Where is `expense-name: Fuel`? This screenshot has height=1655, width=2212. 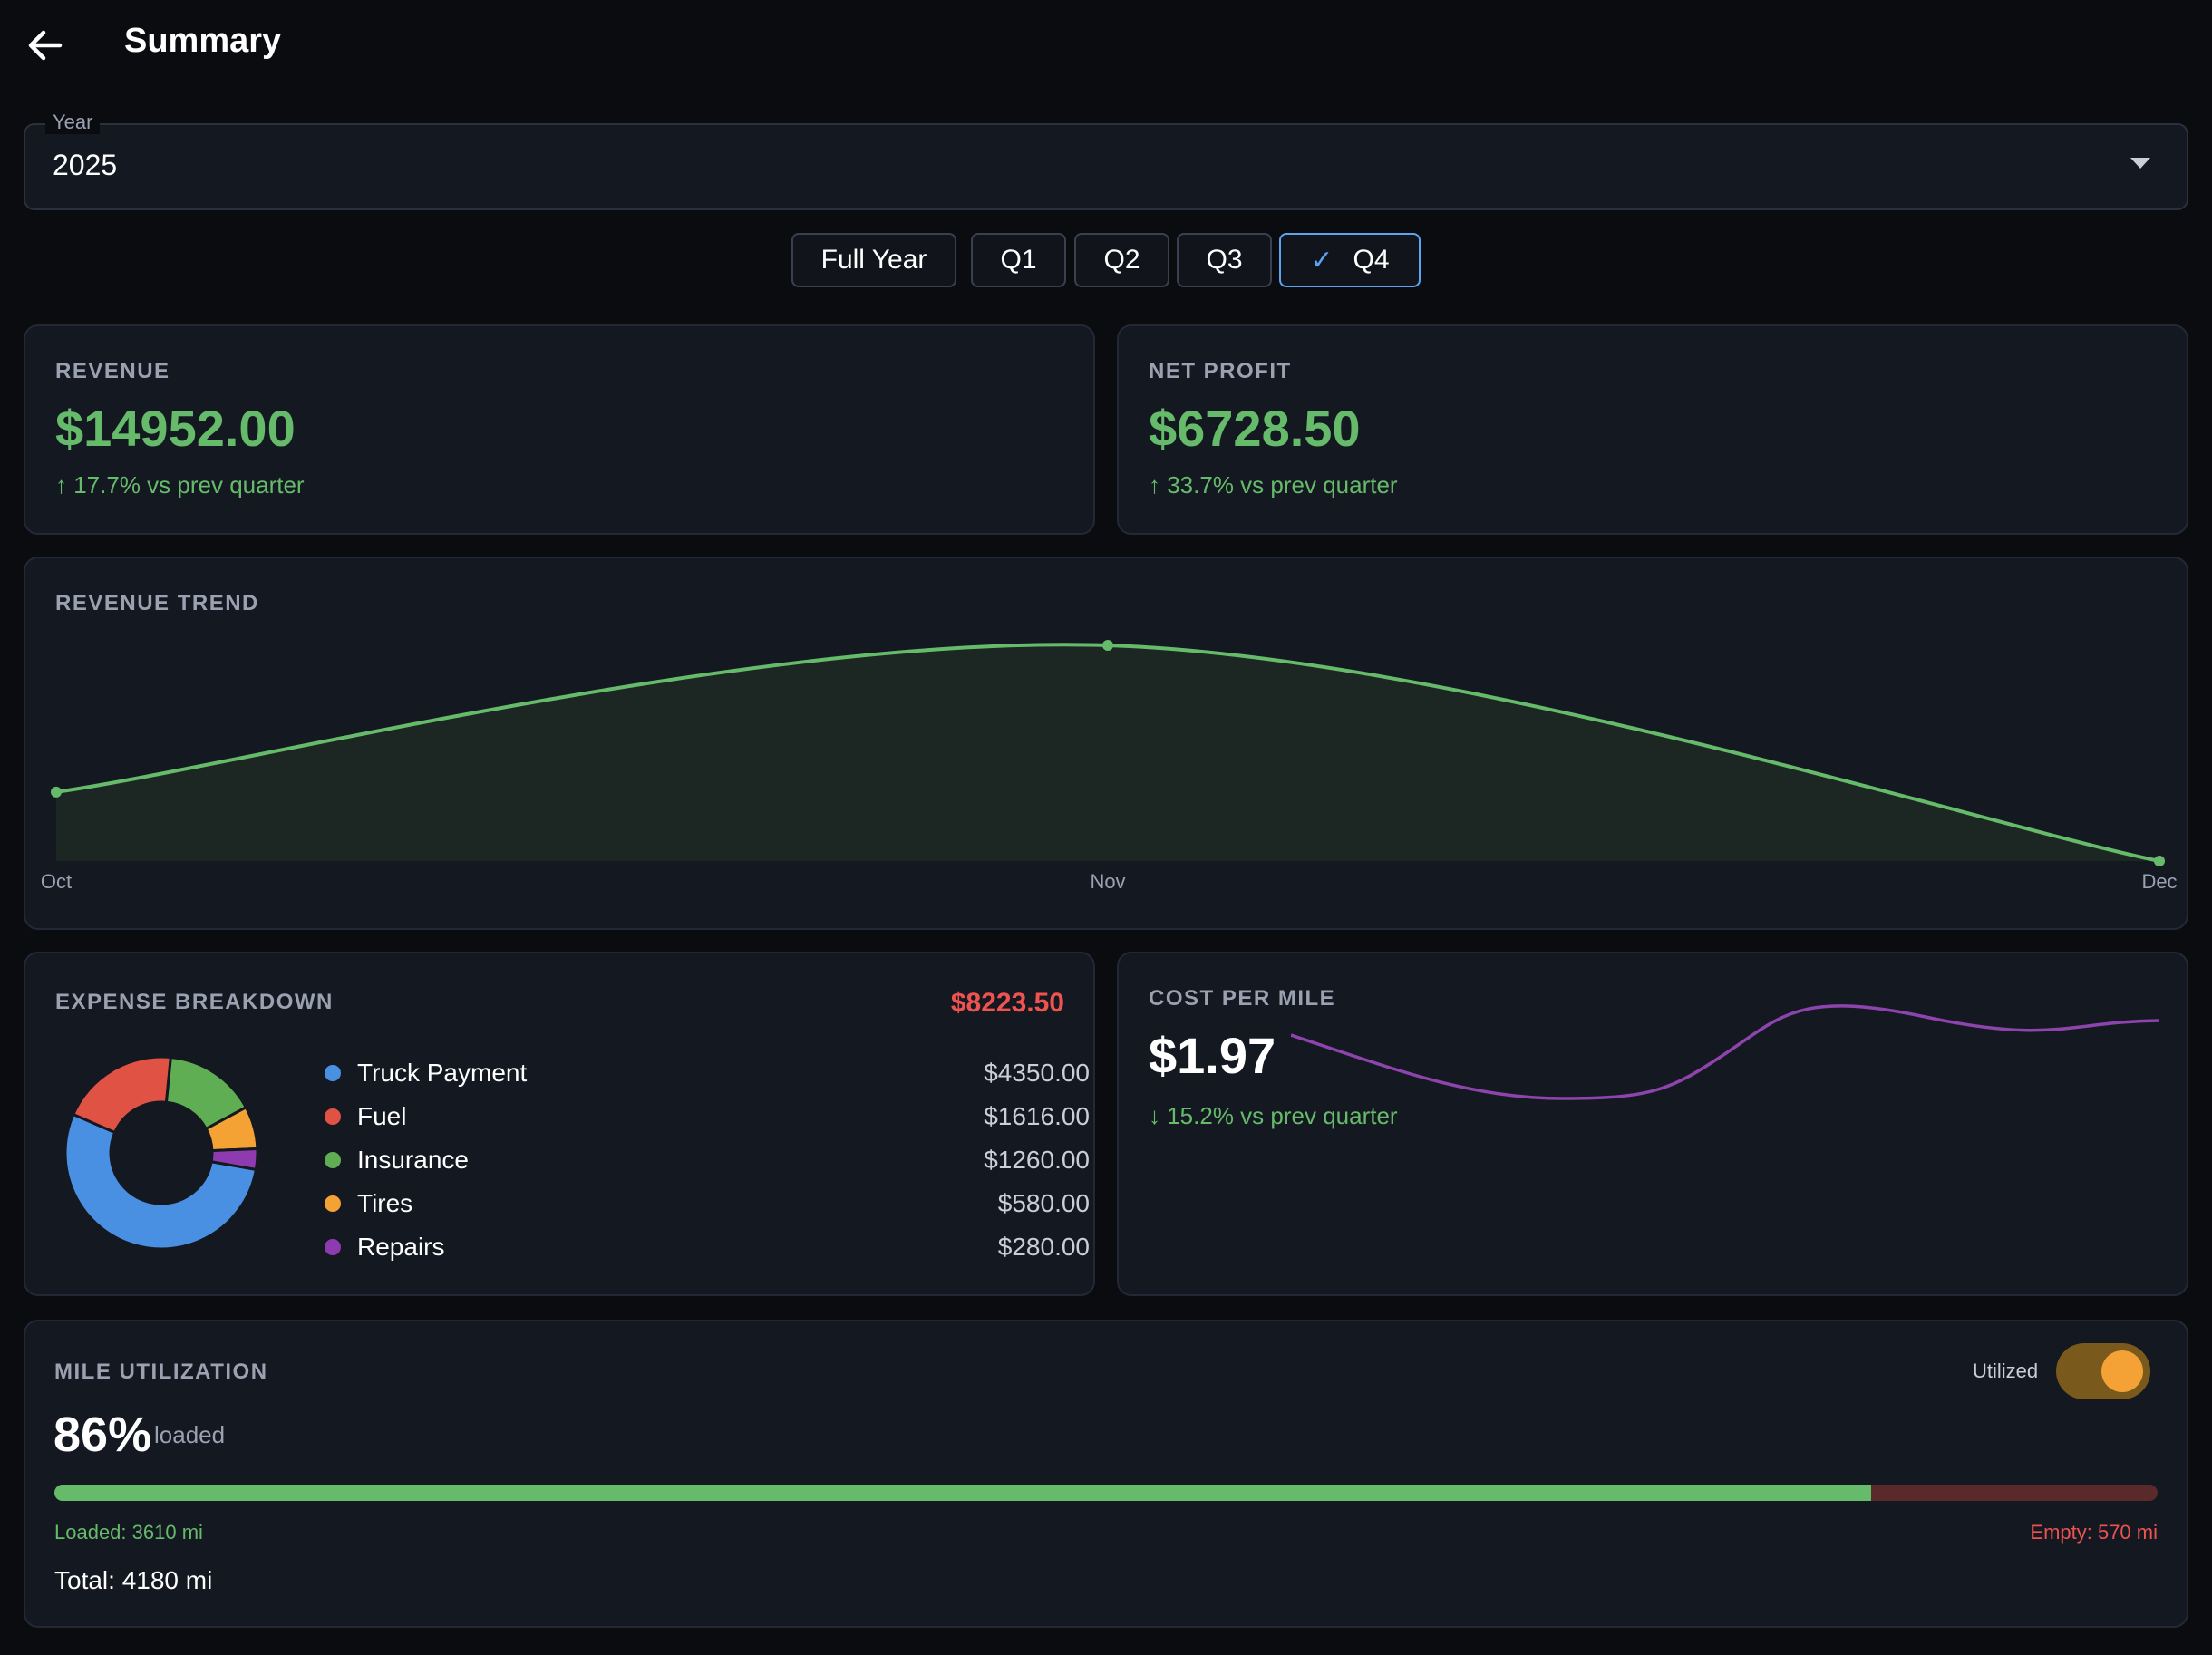 expense-name: Fuel is located at coordinates (382, 1116).